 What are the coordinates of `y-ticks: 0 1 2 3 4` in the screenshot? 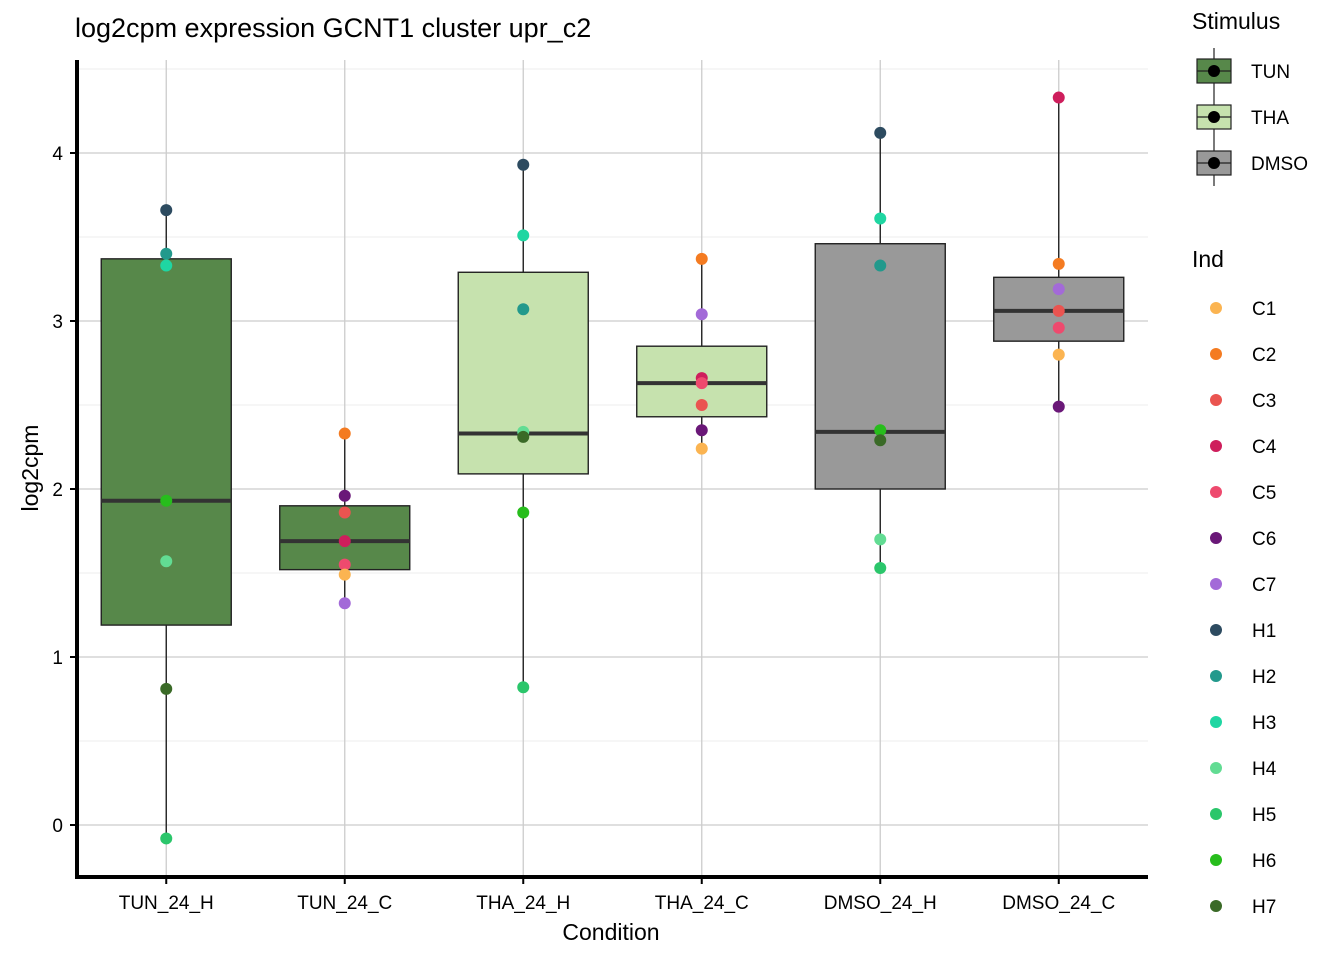 It's located at (64, 490).